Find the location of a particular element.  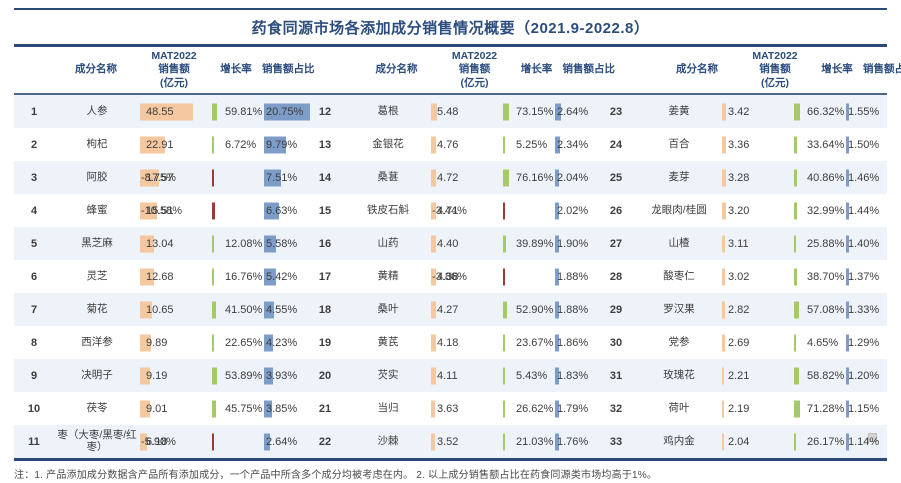

share-cell: 9.79% is located at coordinates (284, 144).